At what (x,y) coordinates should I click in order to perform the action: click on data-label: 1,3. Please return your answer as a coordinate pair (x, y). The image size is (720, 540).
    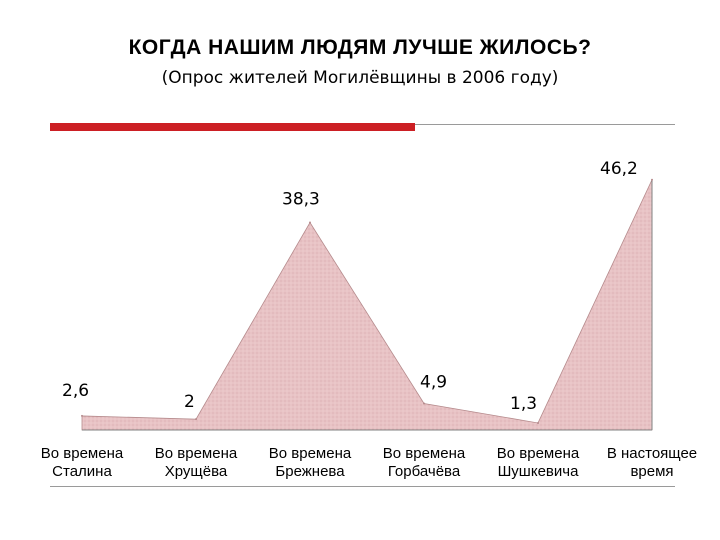
    Looking at the image, I should click on (523, 404).